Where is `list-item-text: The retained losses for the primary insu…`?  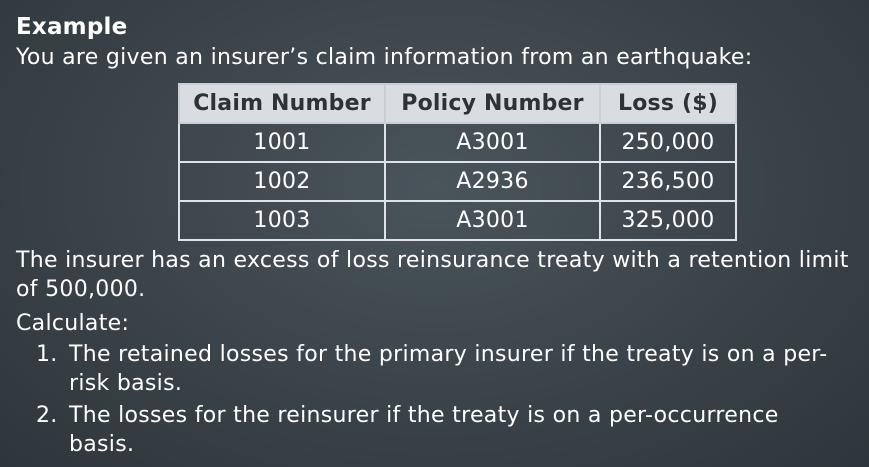
list-item-text: The retained losses for the primary insu… is located at coordinates (448, 369).